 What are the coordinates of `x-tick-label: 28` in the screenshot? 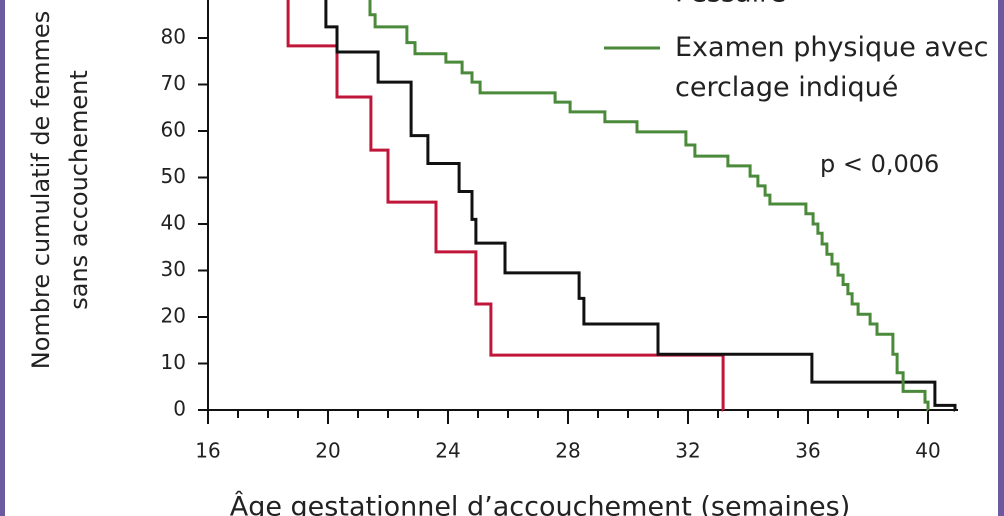 It's located at (567, 451).